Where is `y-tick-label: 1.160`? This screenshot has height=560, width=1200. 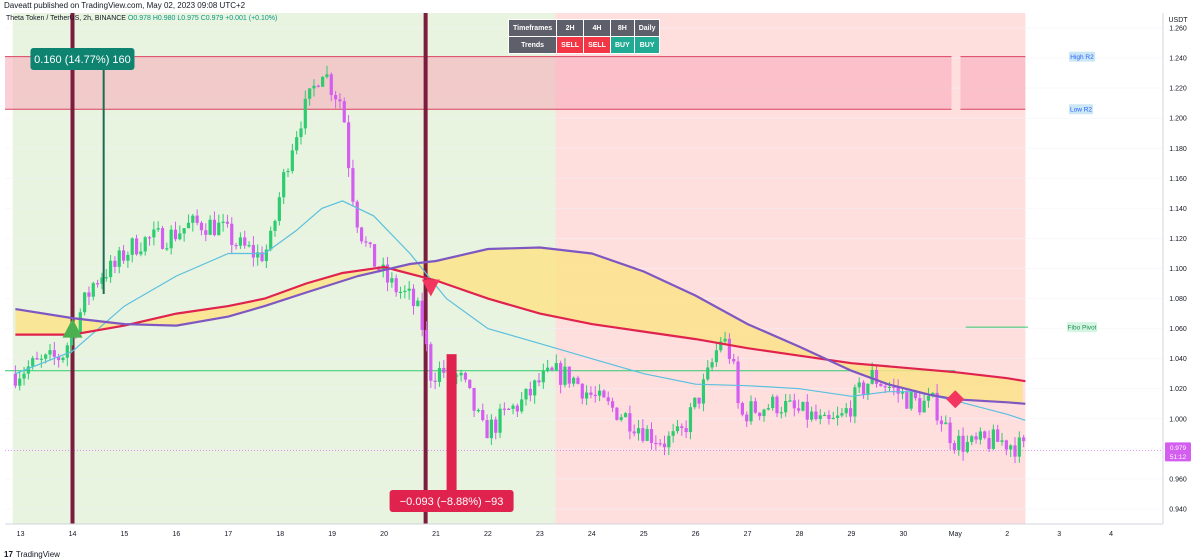
y-tick-label: 1.160 is located at coordinates (1178, 179).